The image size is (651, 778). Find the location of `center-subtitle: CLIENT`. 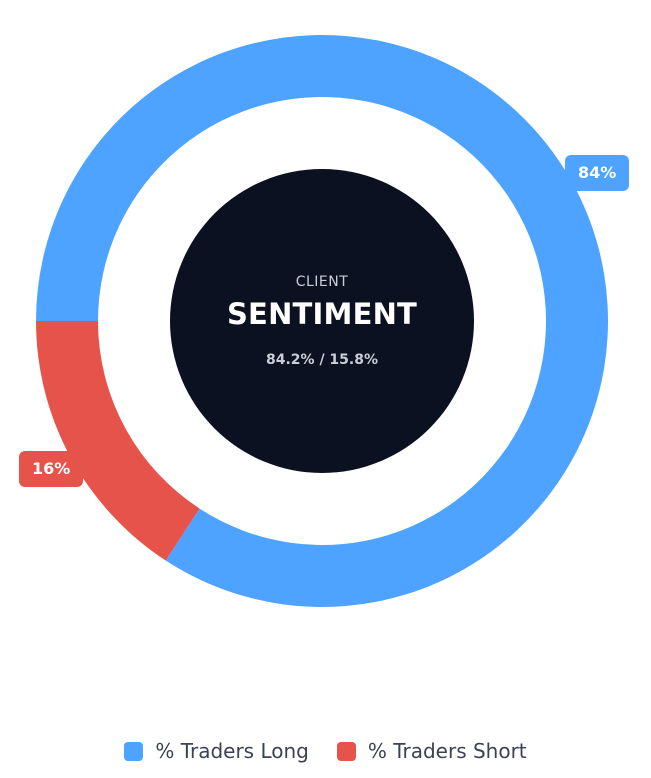

center-subtitle: CLIENT is located at coordinates (322, 282).